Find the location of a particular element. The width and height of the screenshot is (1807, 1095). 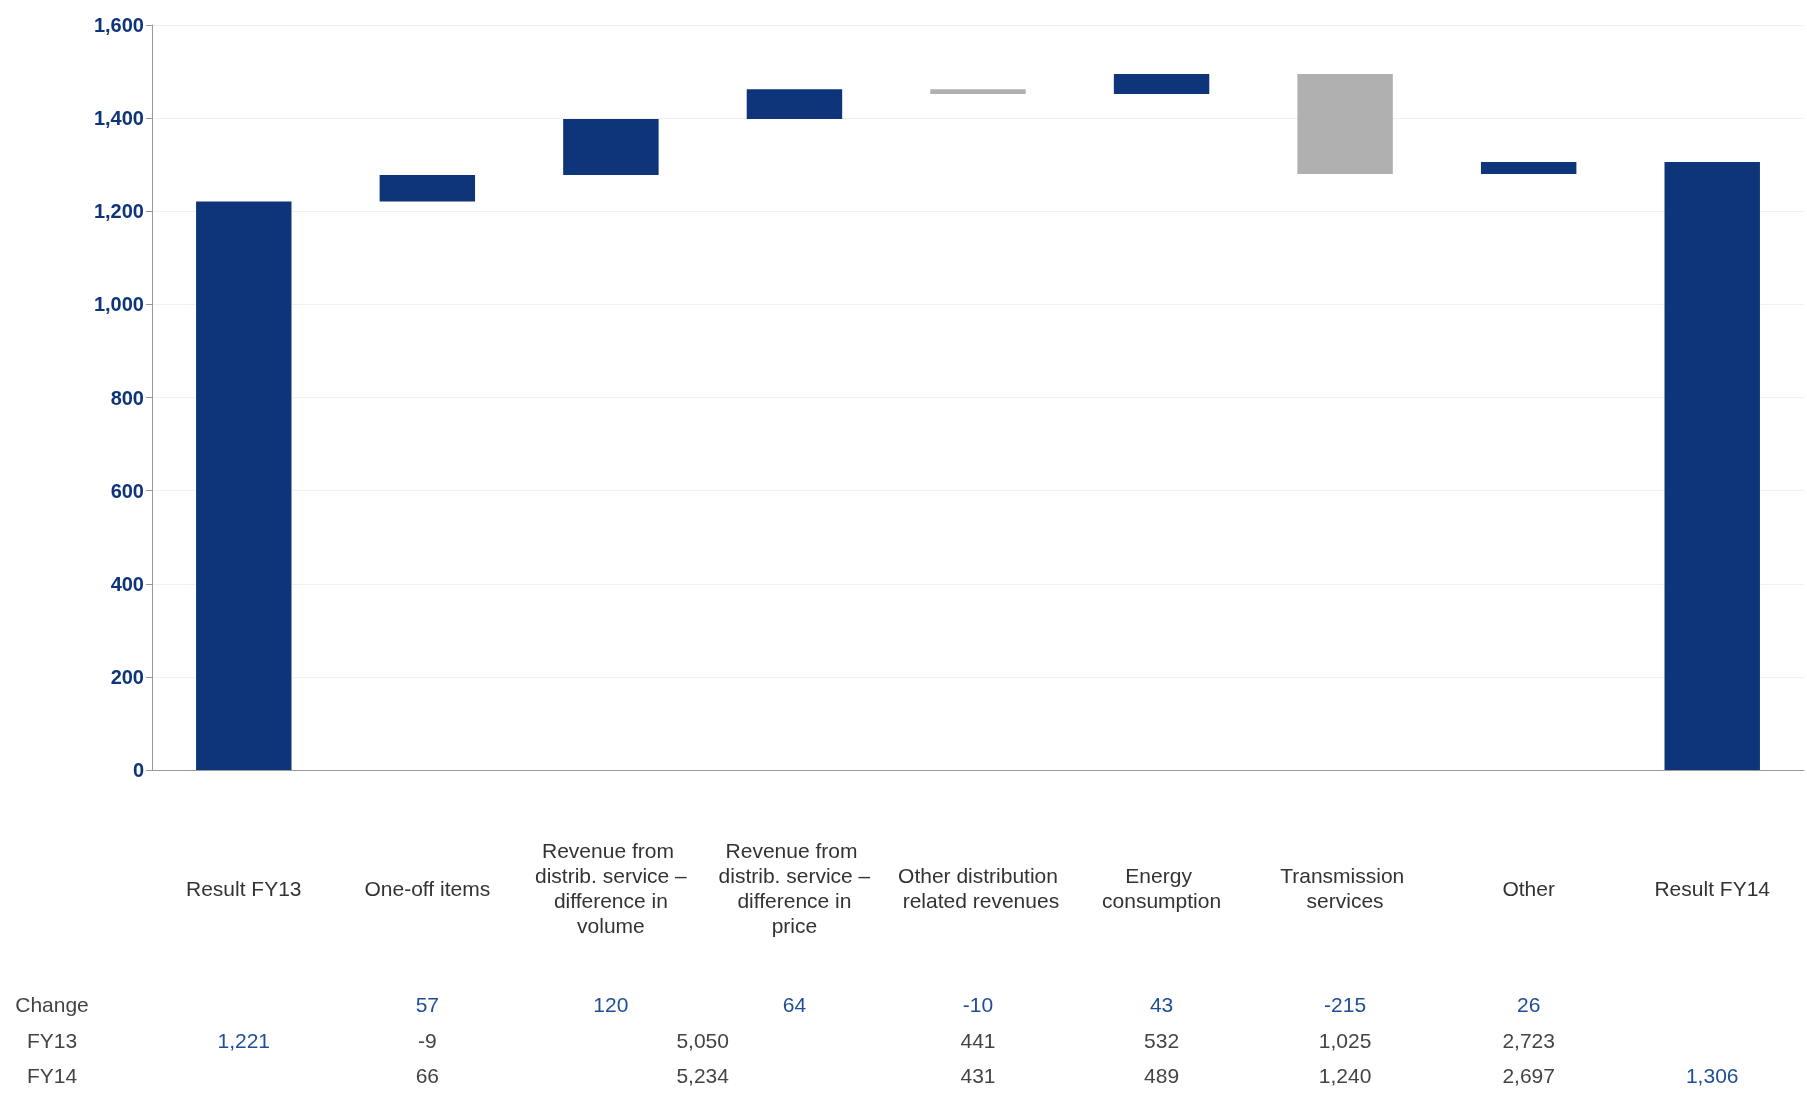

y-tick-label: 1,200 is located at coordinates (118, 211).